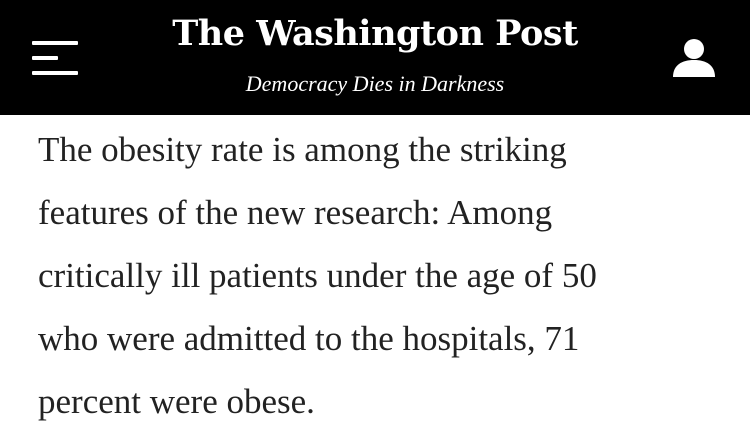 The image size is (750, 429). I want to click on article-line: percent were obese., so click(176, 401).